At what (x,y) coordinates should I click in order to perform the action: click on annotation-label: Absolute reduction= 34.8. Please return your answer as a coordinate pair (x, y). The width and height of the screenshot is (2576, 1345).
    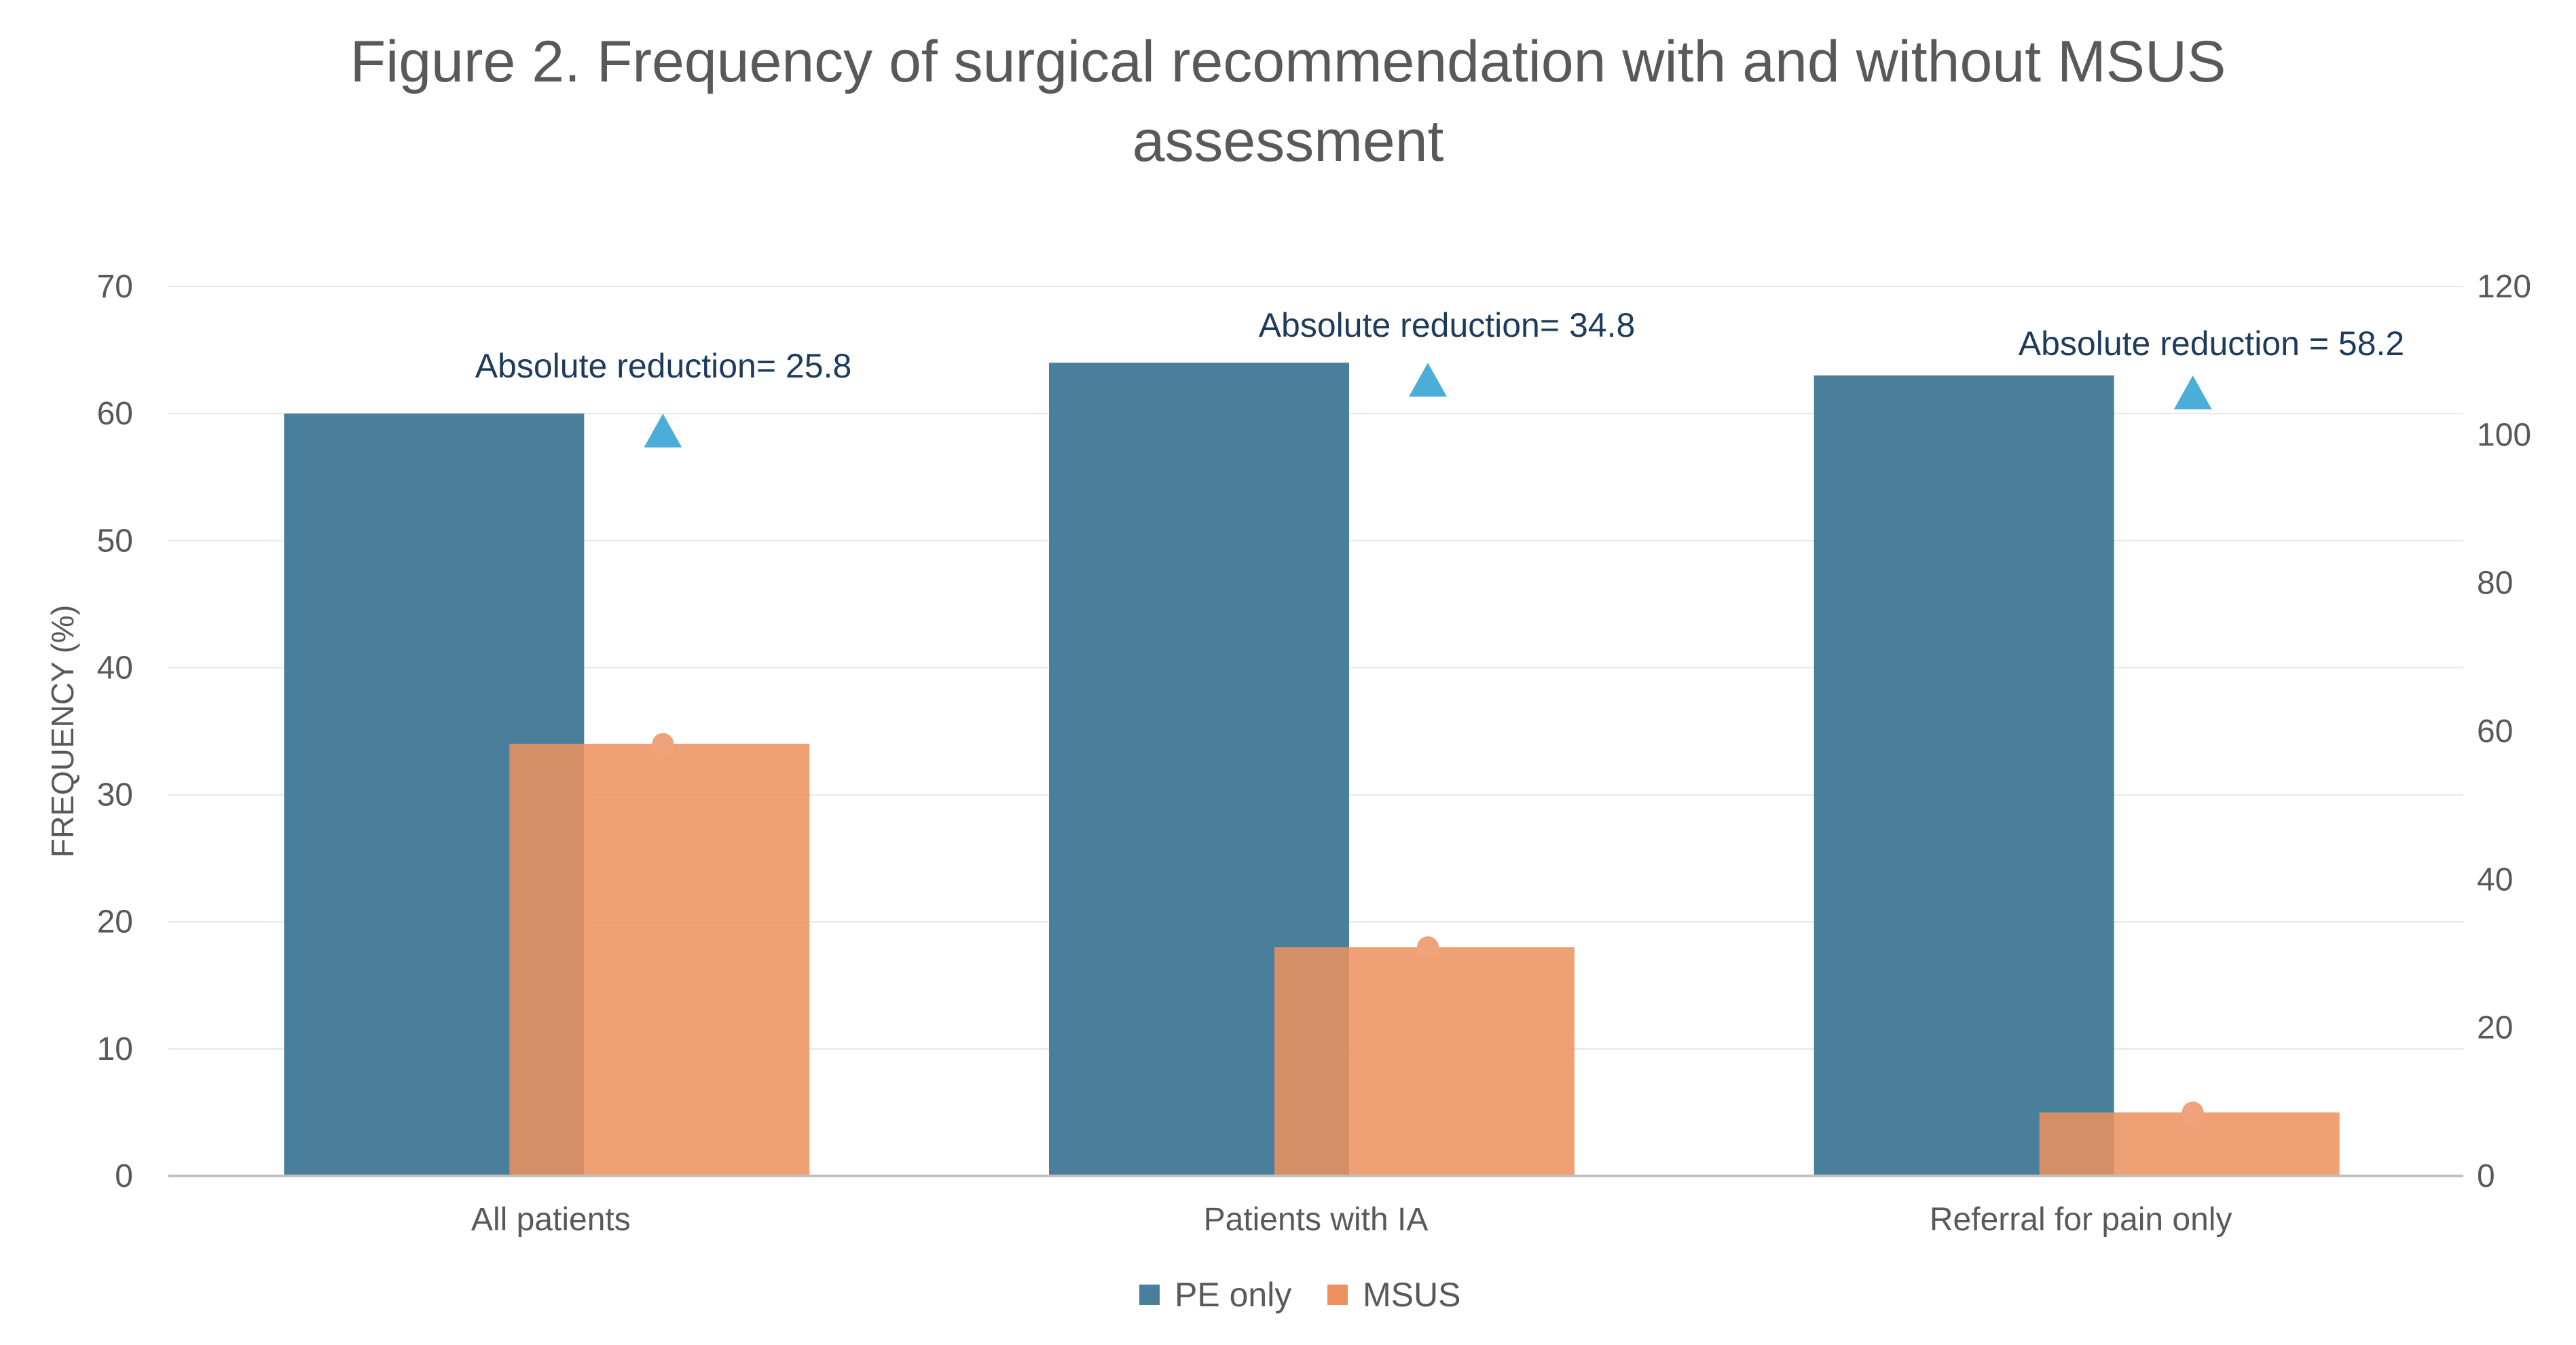
    Looking at the image, I should click on (1447, 325).